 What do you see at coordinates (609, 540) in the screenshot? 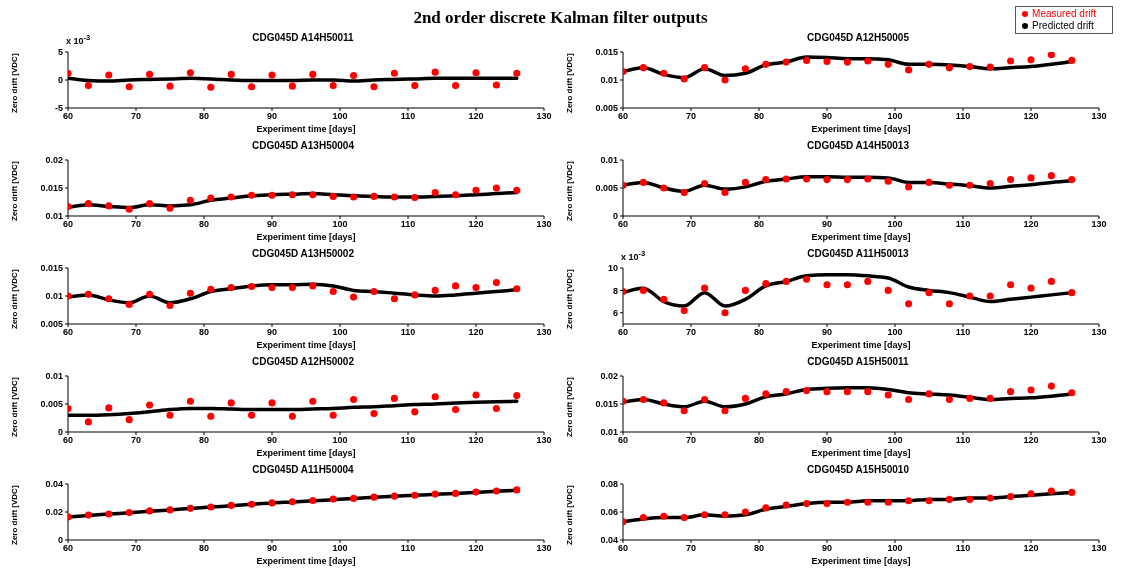
I see `y-tick-label: 0.04` at bounding box center [609, 540].